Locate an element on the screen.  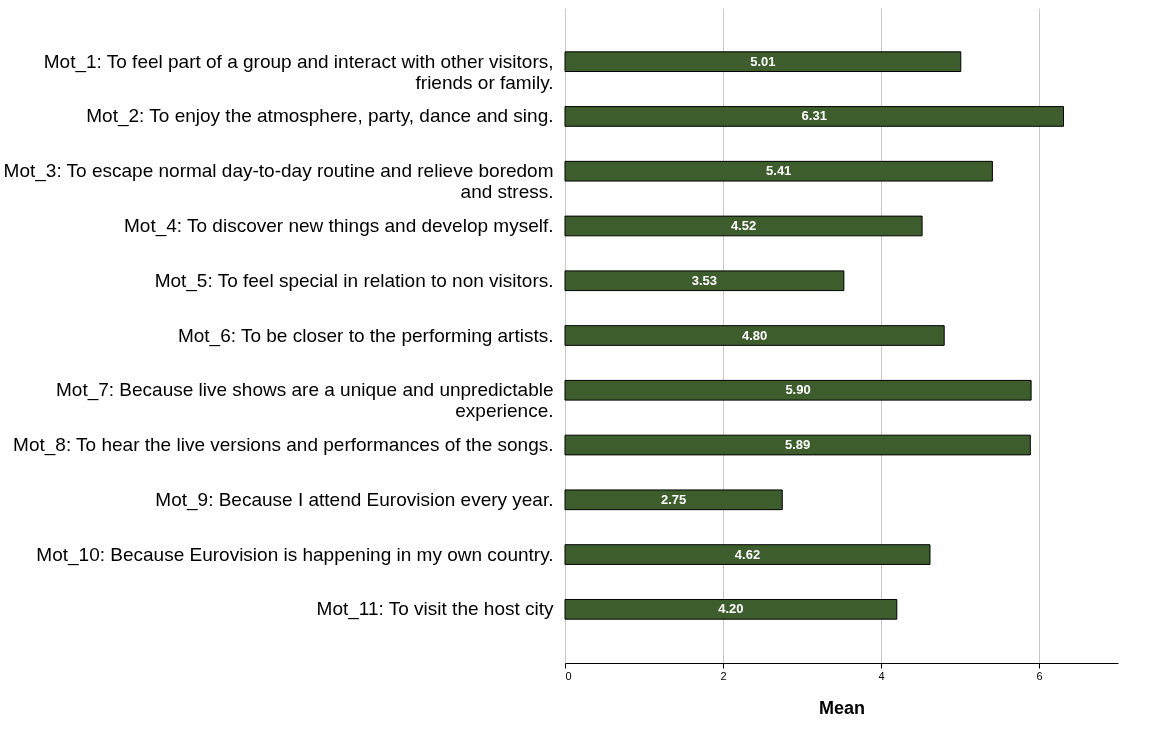
y-tick-label: Mot_9: Because I attend Eurovision every year. is located at coordinates (354, 499).